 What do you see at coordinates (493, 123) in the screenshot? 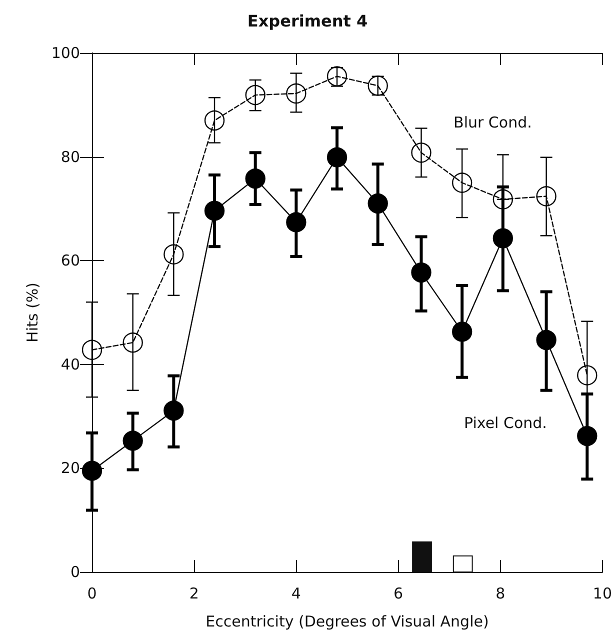
I see `series-label: Blur Cond.` at bounding box center [493, 123].